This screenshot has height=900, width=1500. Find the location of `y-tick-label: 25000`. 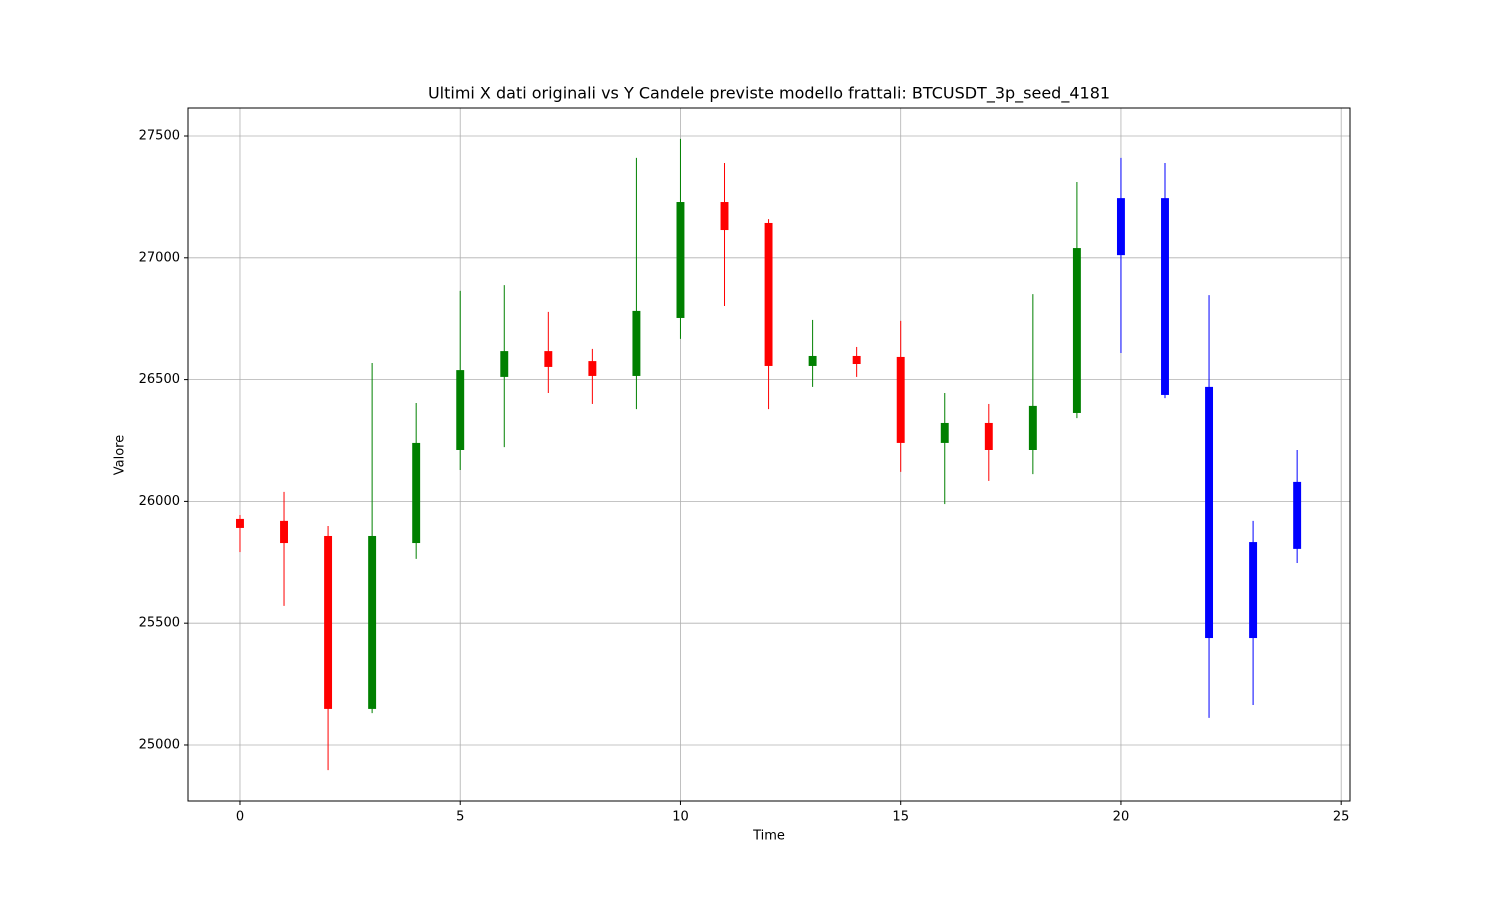

y-tick-label: 25000 is located at coordinates (159, 744).